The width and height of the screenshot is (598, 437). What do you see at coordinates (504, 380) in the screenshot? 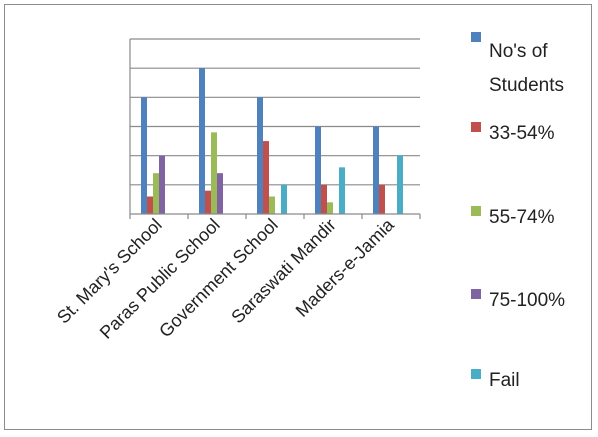
I see `legend-label: Fail` at bounding box center [504, 380].